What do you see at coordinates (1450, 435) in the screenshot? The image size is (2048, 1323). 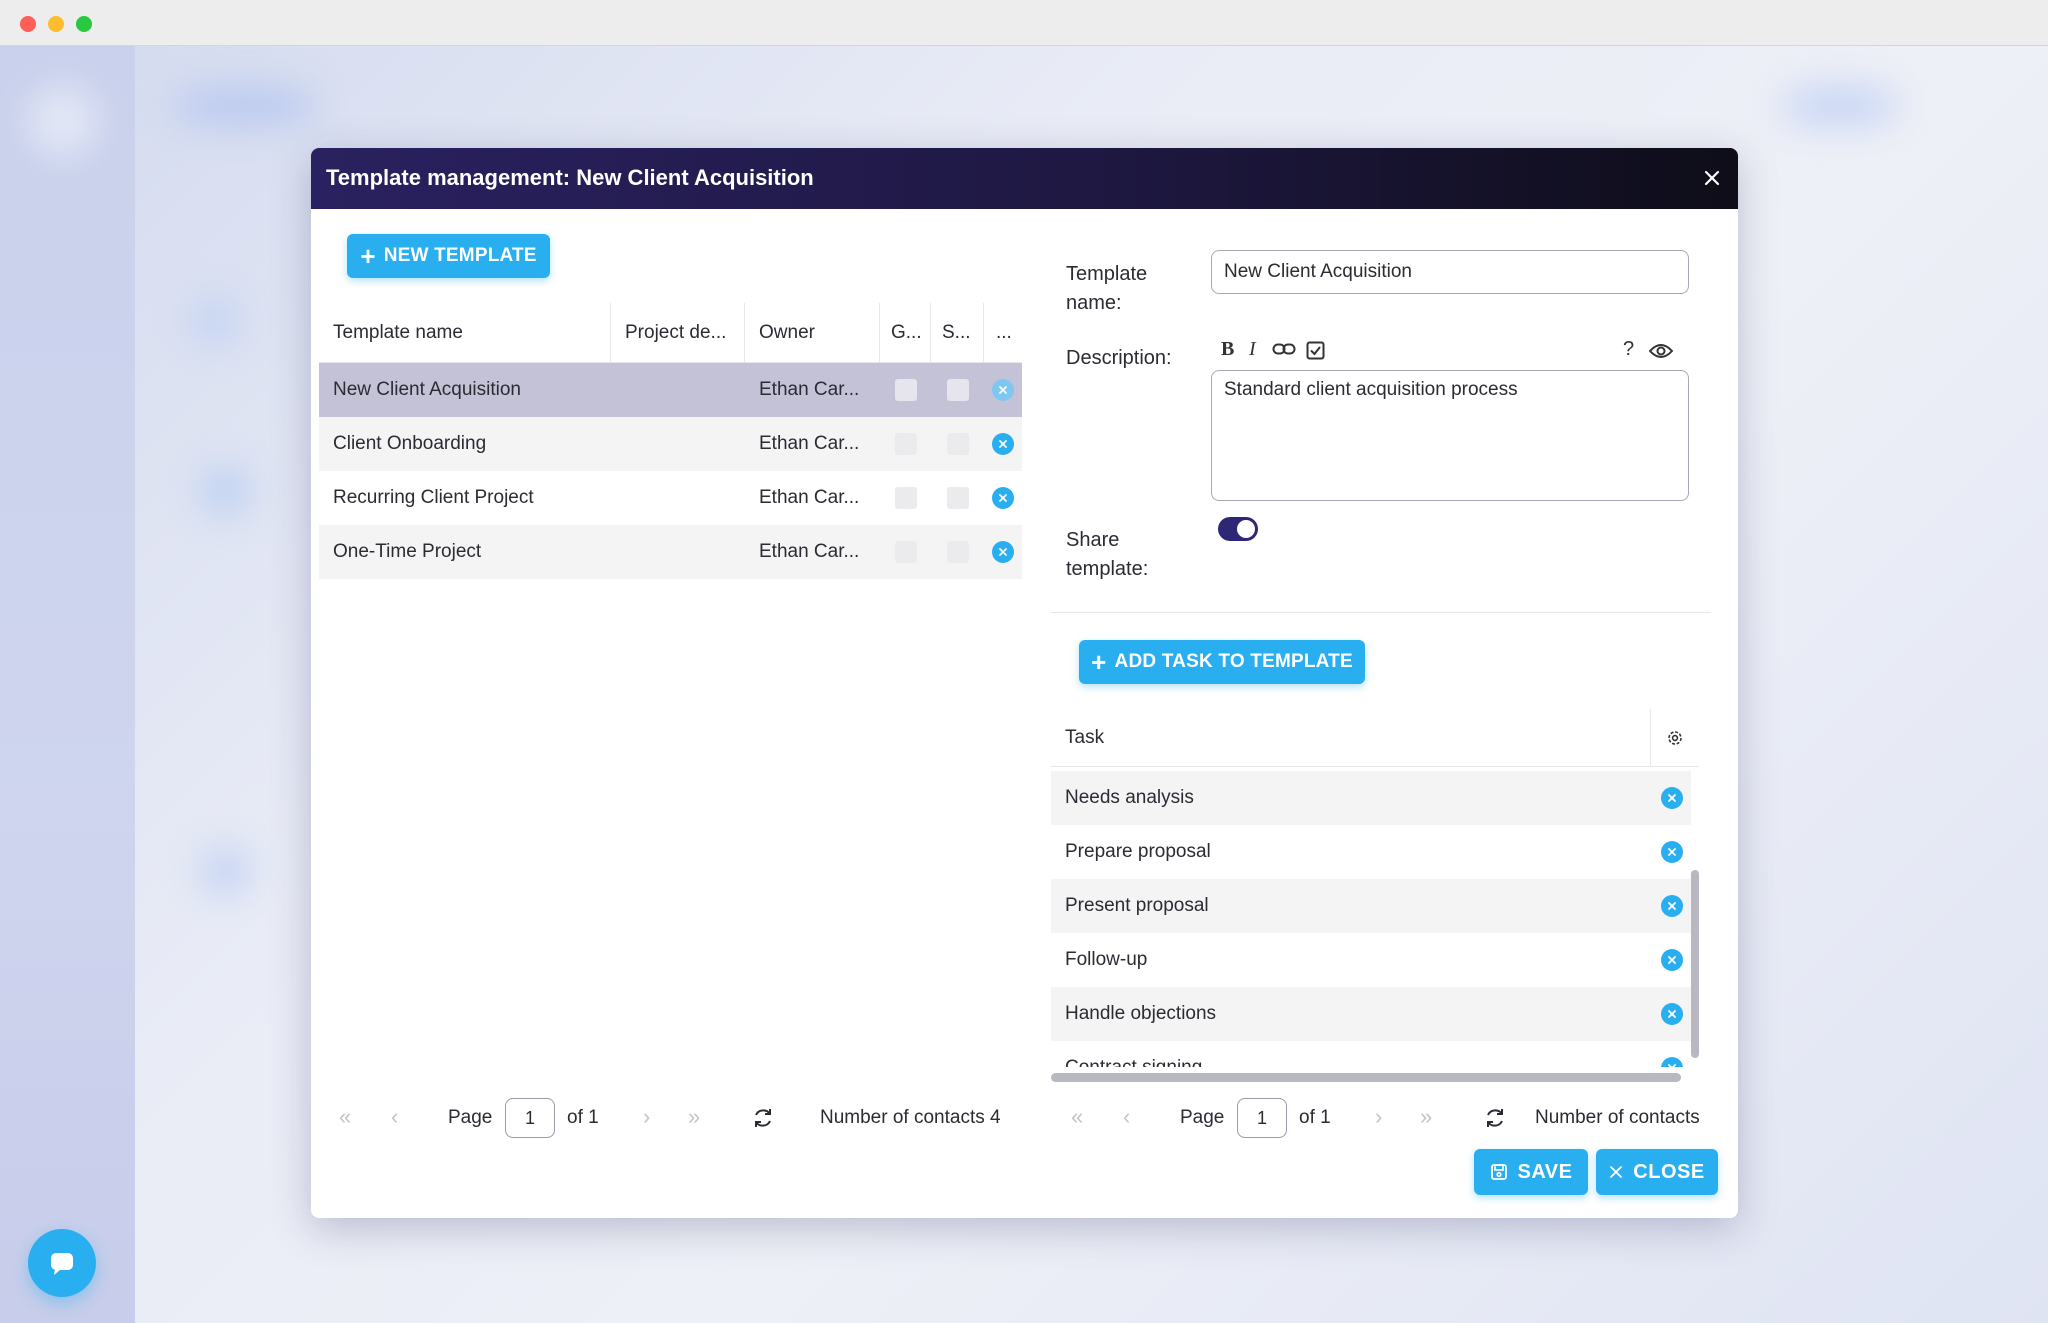 I see `description-input: Standard client acquisition process` at bounding box center [1450, 435].